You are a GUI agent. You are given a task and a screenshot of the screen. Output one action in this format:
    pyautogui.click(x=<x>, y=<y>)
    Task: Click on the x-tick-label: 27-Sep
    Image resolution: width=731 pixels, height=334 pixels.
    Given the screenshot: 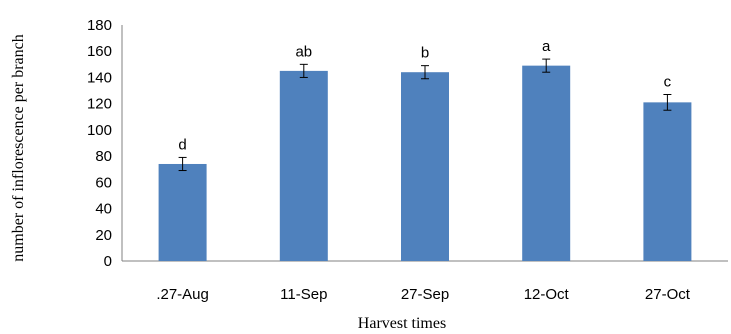 What is the action you would take?
    pyautogui.click(x=425, y=294)
    